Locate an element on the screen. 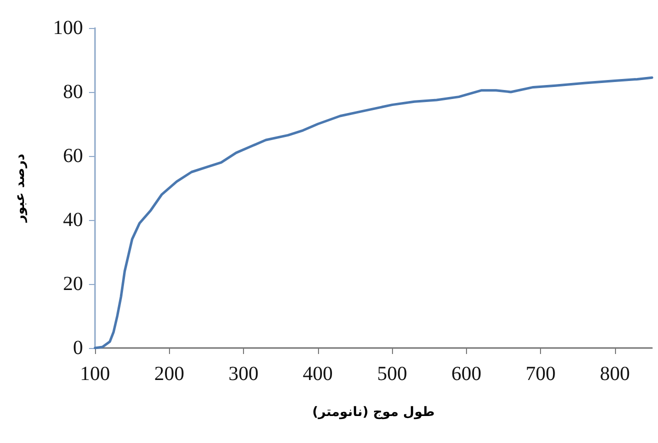 The width and height of the screenshot is (658, 443). x-axis-title: طول موج (نانومتر) is located at coordinates (373, 412).